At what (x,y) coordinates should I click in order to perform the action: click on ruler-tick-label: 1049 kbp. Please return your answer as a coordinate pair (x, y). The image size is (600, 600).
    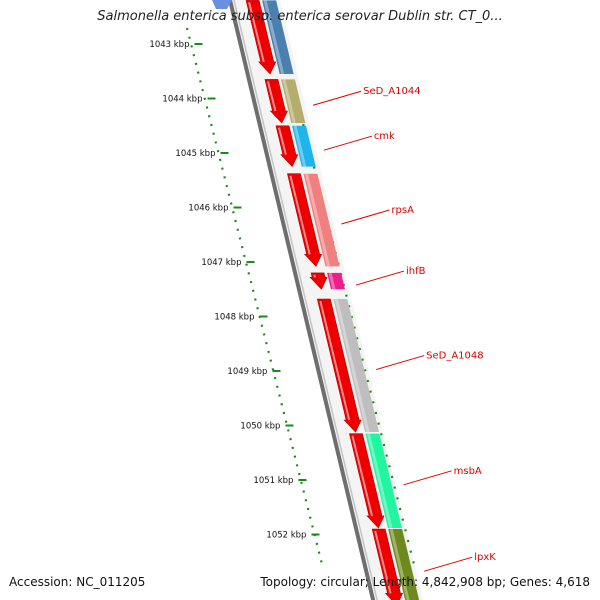
    Looking at the image, I should click on (247, 372).